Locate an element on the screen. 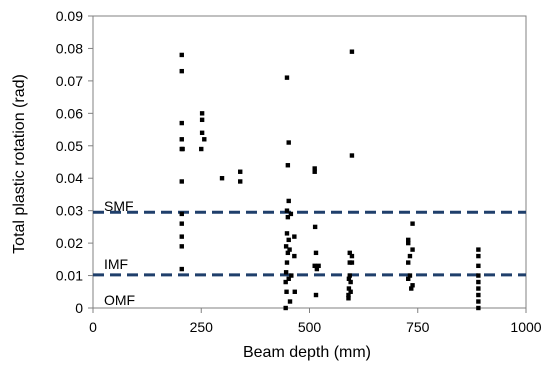 The height and width of the screenshot is (370, 544). region-label-imf: IMF is located at coordinates (116, 264).